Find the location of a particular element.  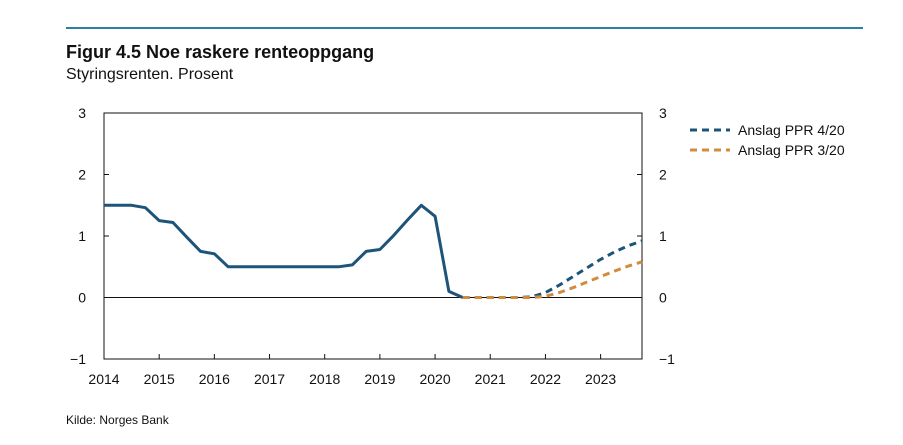

x-tick-label: 2014 is located at coordinates (103, 379).